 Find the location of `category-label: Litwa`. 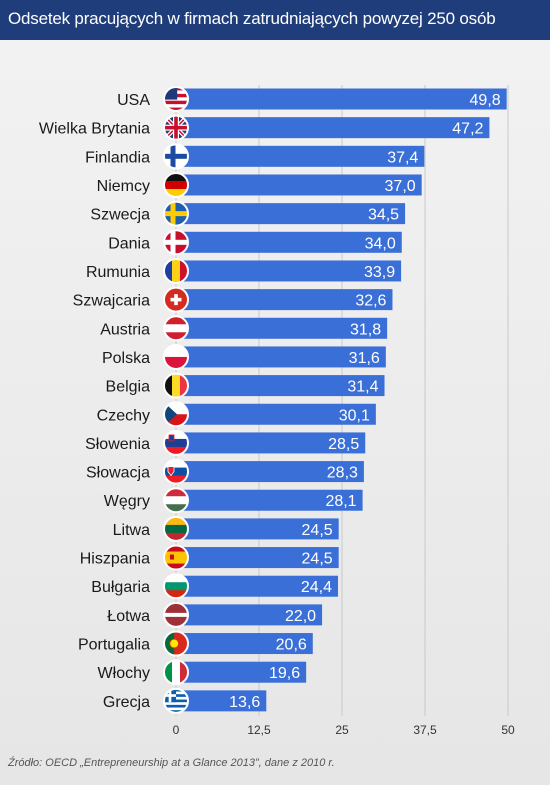

category-label: Litwa is located at coordinates (131, 530).